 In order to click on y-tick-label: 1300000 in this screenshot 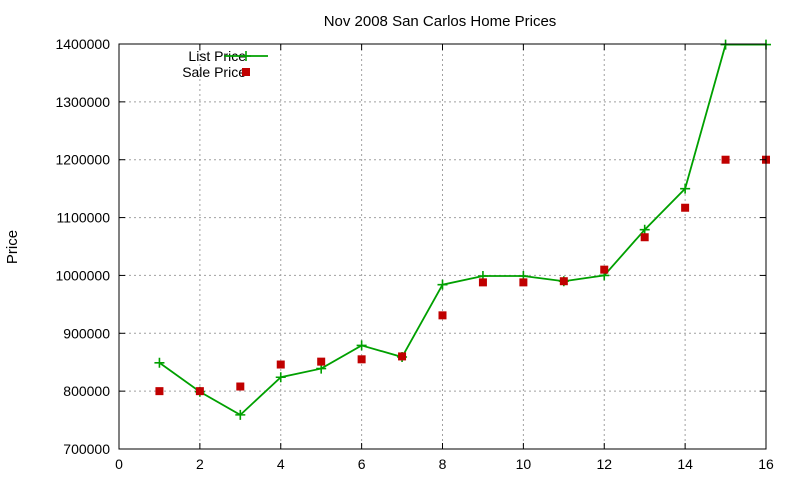, I will do `click(82, 102)`.